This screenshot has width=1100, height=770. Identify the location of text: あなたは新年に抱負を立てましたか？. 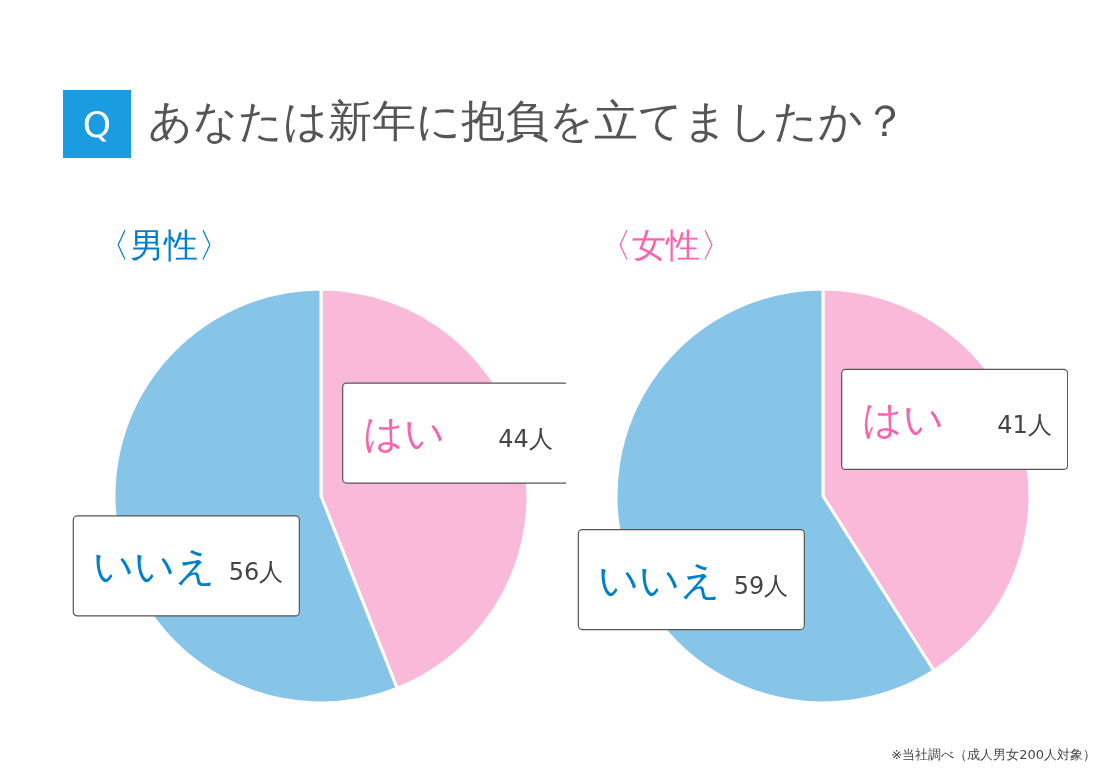
(527, 121).